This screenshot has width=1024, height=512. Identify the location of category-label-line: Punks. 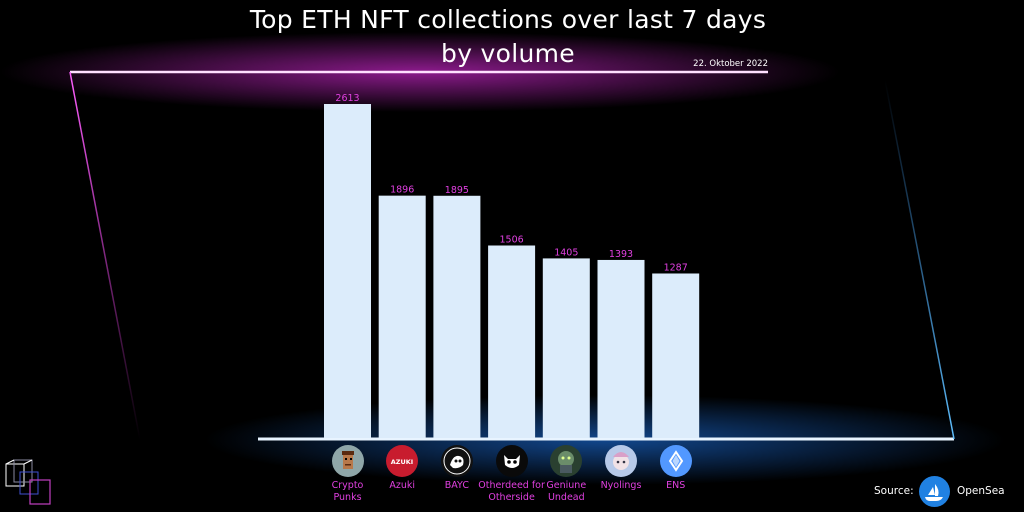
(347, 497).